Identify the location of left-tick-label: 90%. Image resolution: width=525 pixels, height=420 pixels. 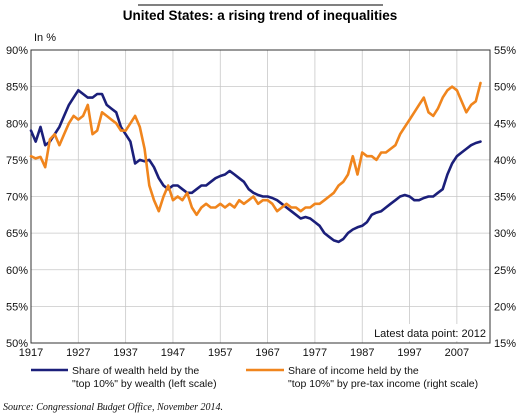
(17, 51).